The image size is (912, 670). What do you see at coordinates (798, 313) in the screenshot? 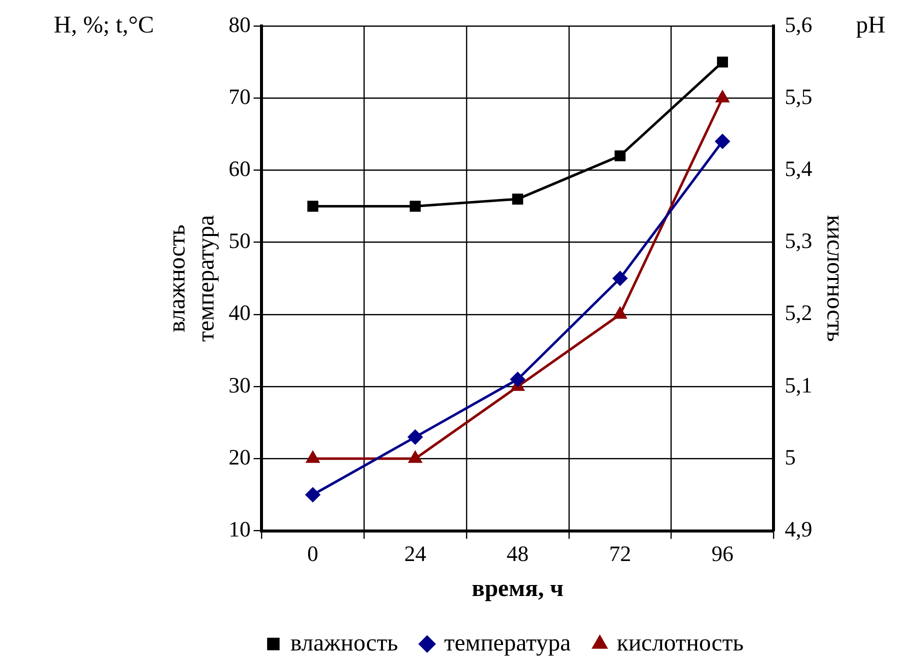
I see `y2-tick-label: 5,2` at bounding box center [798, 313].